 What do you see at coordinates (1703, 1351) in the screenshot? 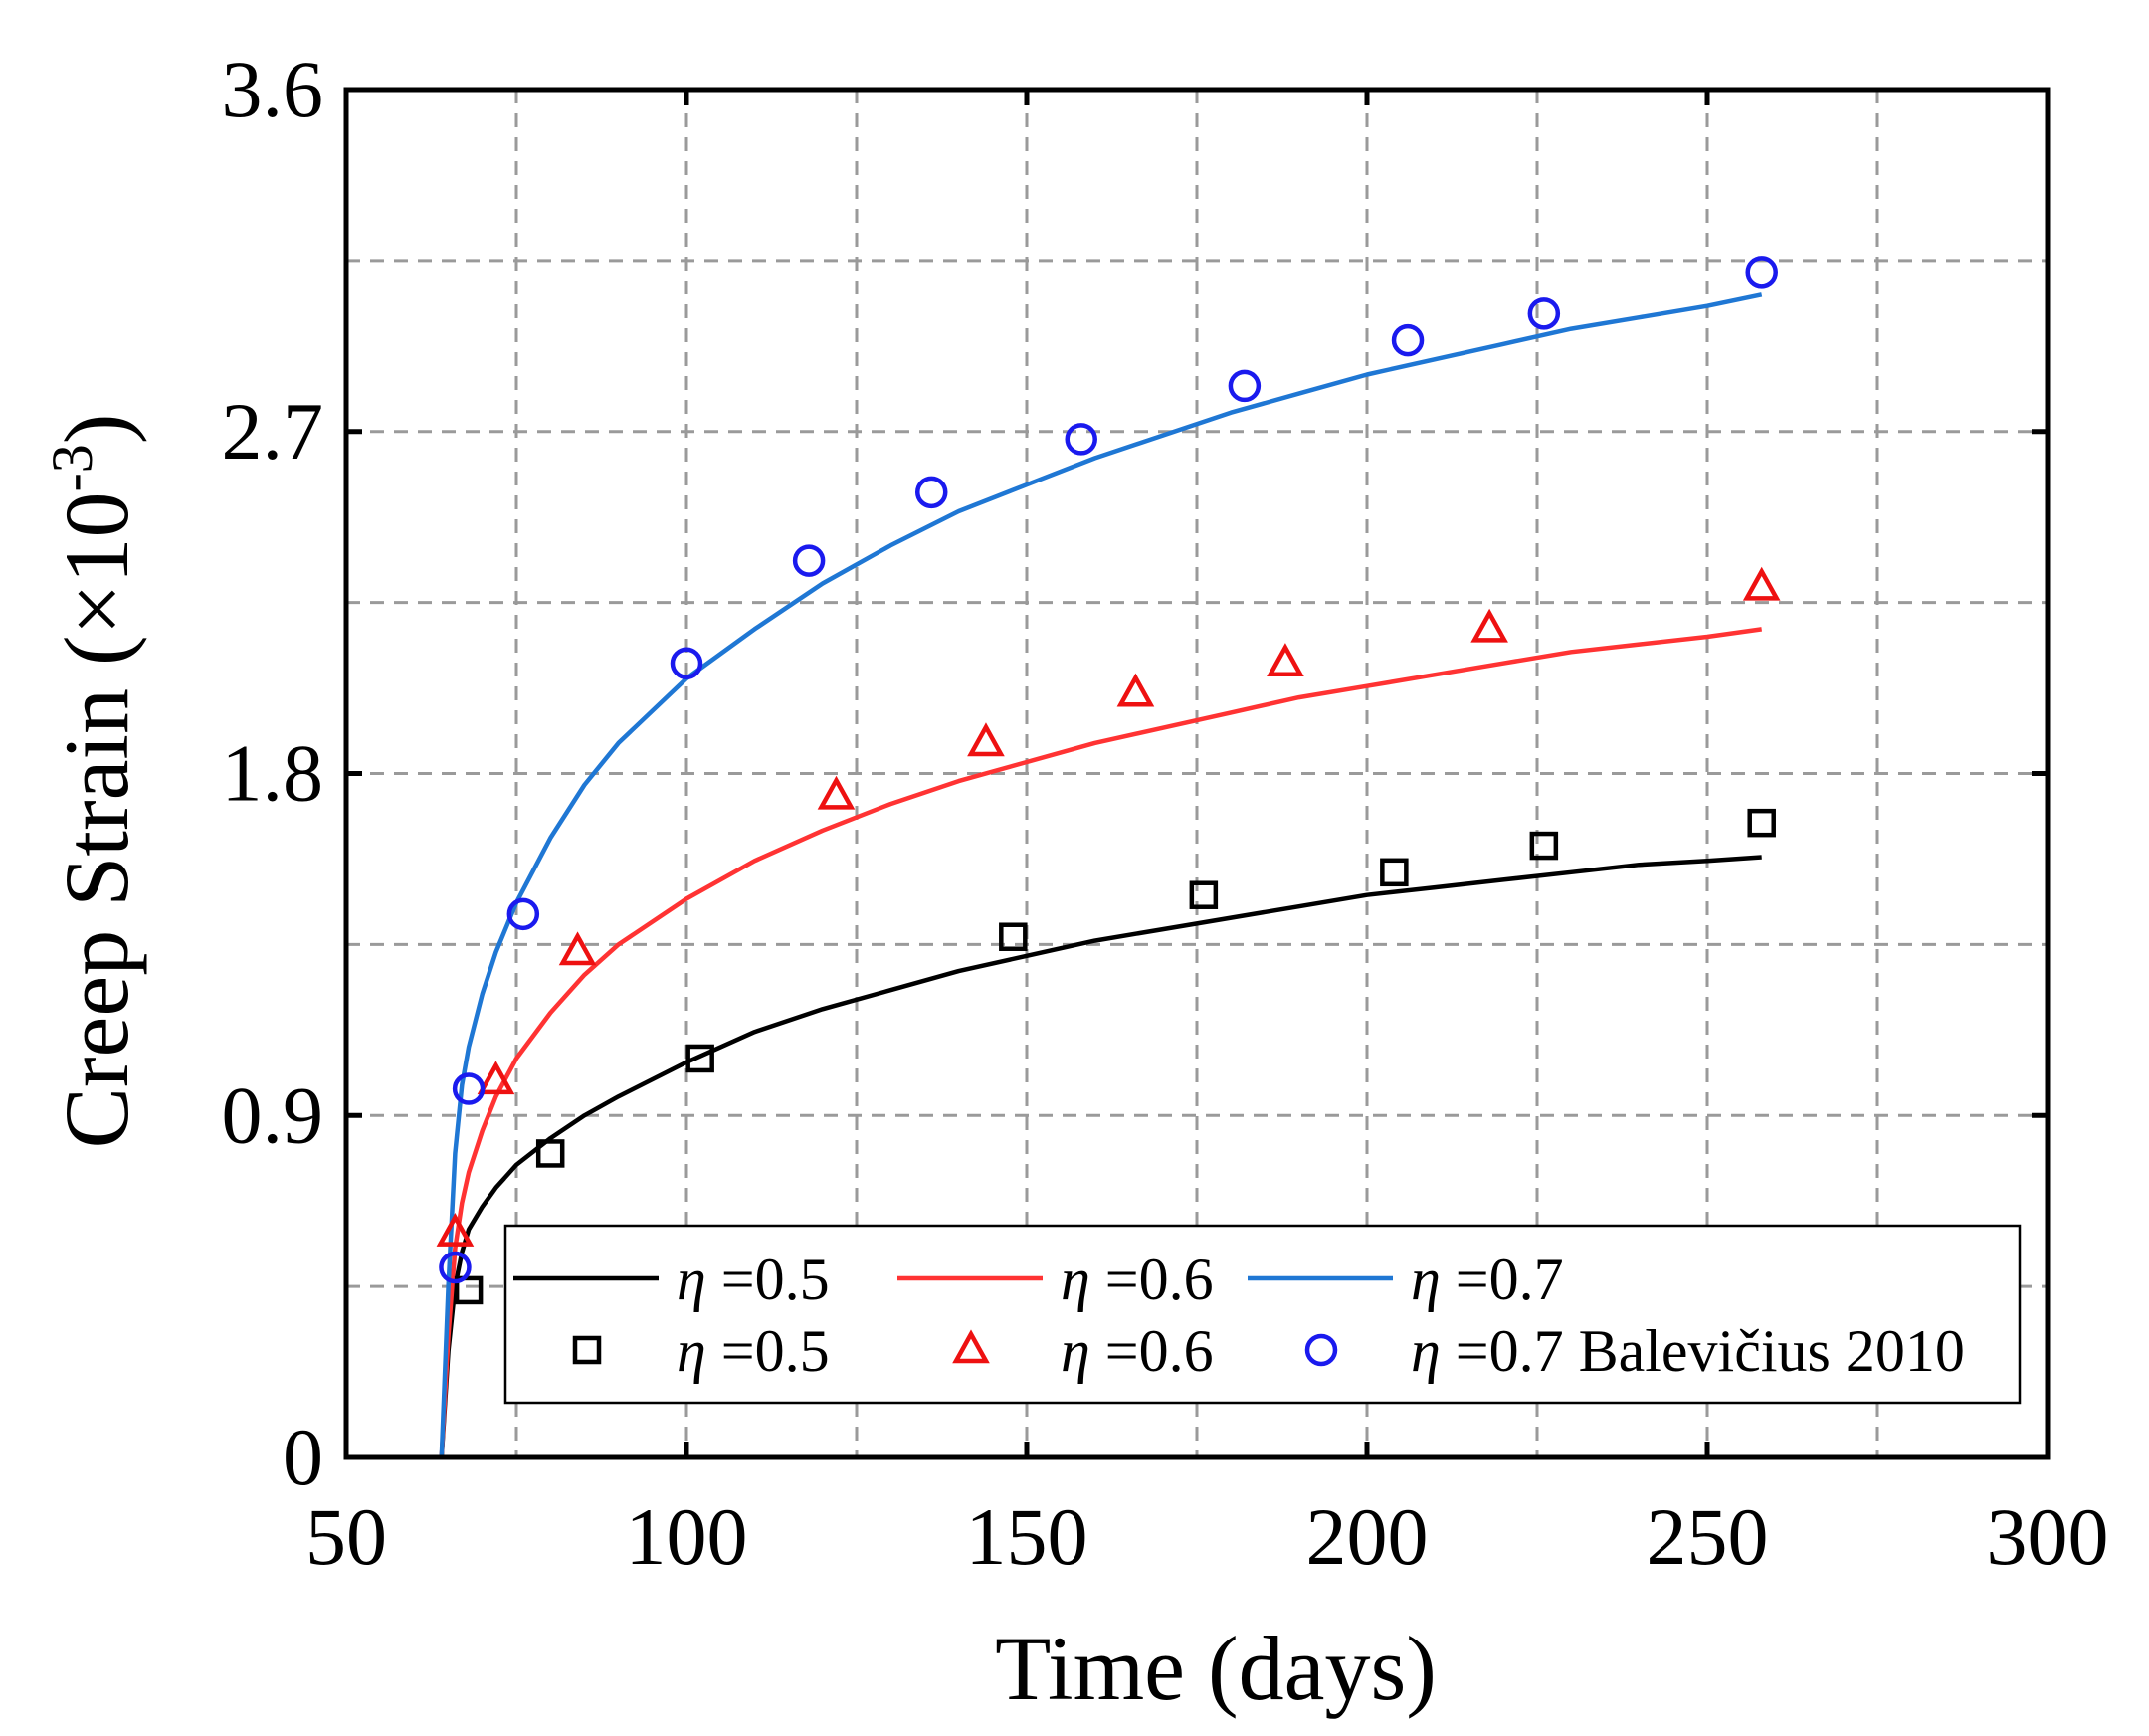
I see `legend-value: =0.7 Balevičius 2010` at bounding box center [1703, 1351].